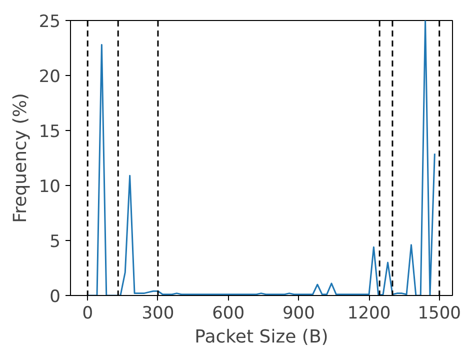 This screenshot has height=355, width=474. Describe the element at coordinates (439, 314) in the screenshot. I see `x-tick-label: 1500` at that location.